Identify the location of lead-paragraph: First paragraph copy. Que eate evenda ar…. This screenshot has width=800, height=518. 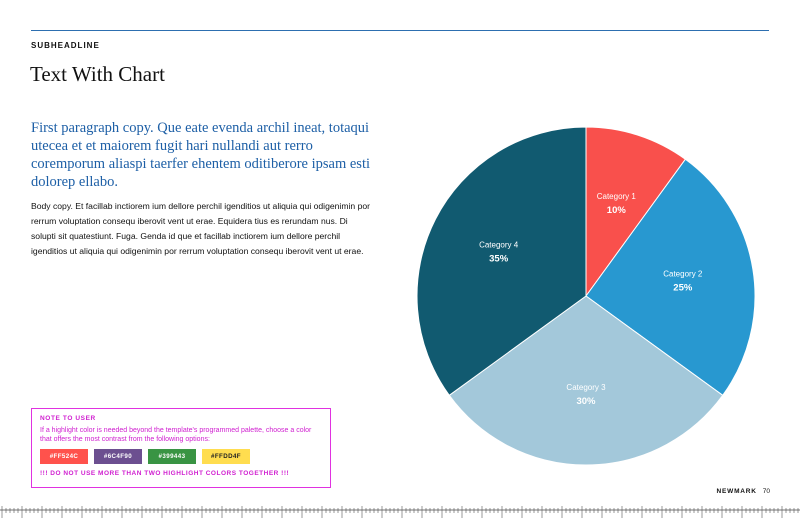
(201, 155).